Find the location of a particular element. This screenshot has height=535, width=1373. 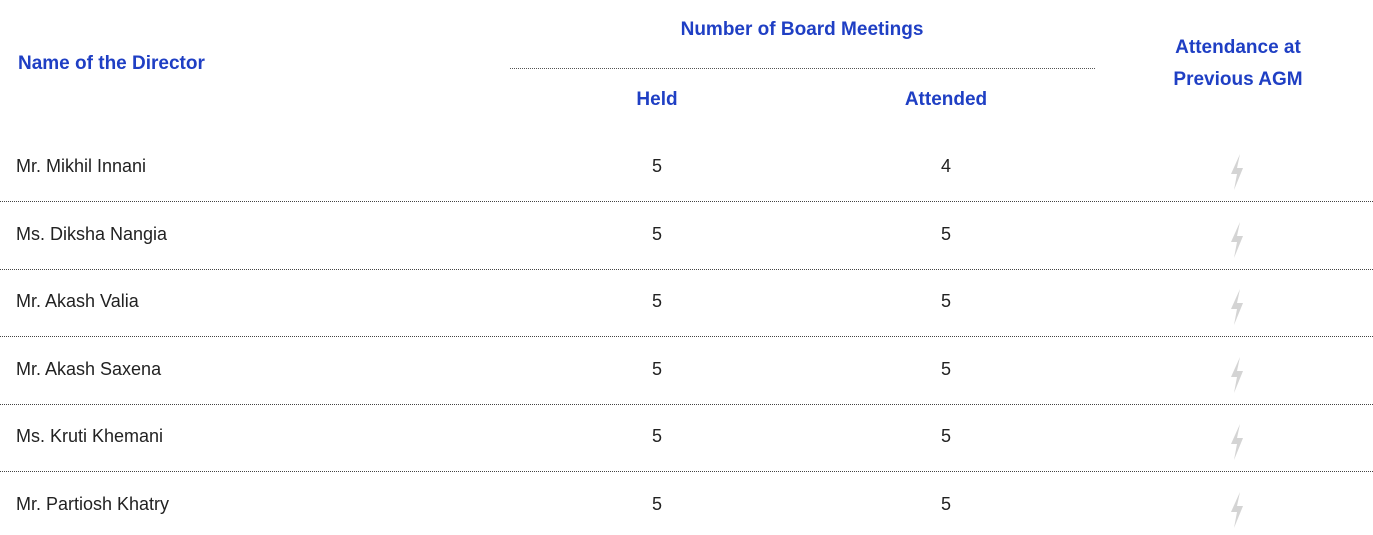

director-name: Ms. Diksha Nangia is located at coordinates (92, 233).